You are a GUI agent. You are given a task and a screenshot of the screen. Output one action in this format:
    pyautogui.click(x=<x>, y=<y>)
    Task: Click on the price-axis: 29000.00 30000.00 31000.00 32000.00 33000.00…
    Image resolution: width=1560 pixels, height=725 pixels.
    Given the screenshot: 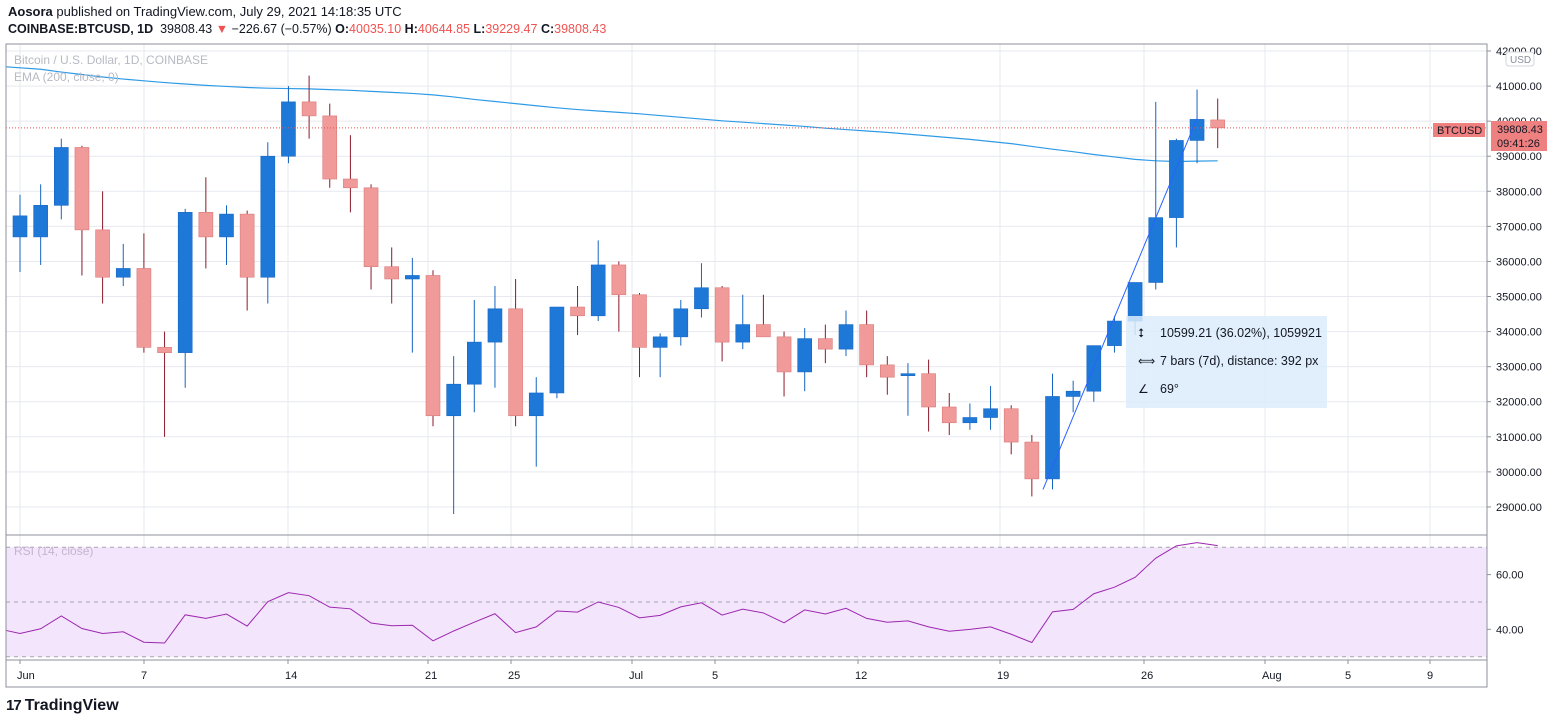 What is the action you would take?
    pyautogui.click(x=1514, y=280)
    